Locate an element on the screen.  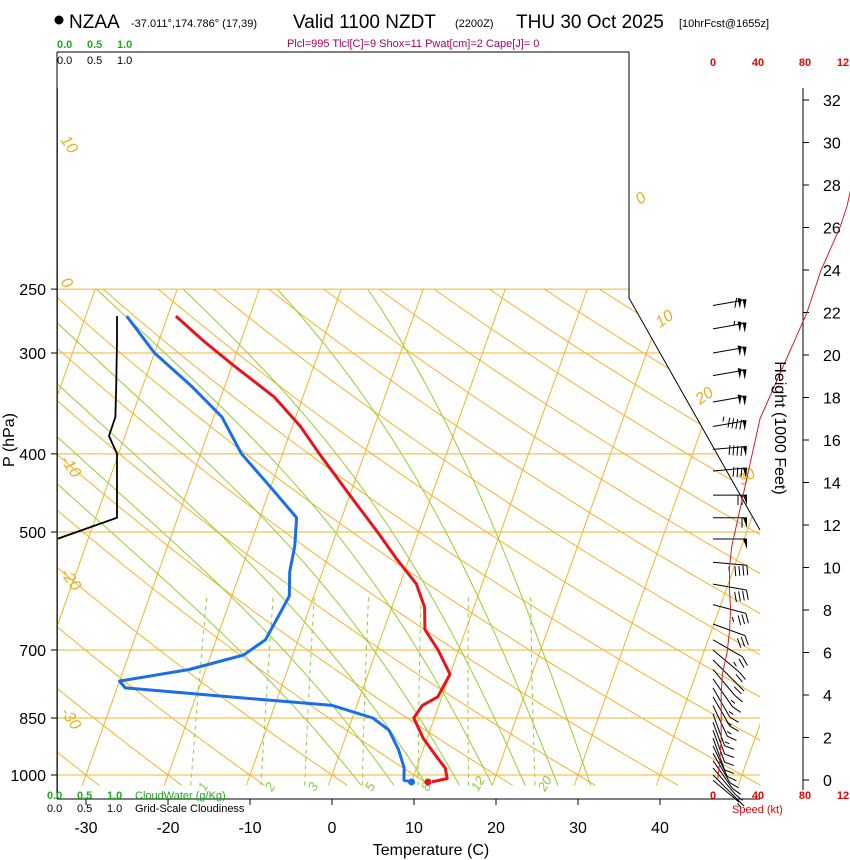
speed-top-tick: 40 is located at coordinates (758, 63).